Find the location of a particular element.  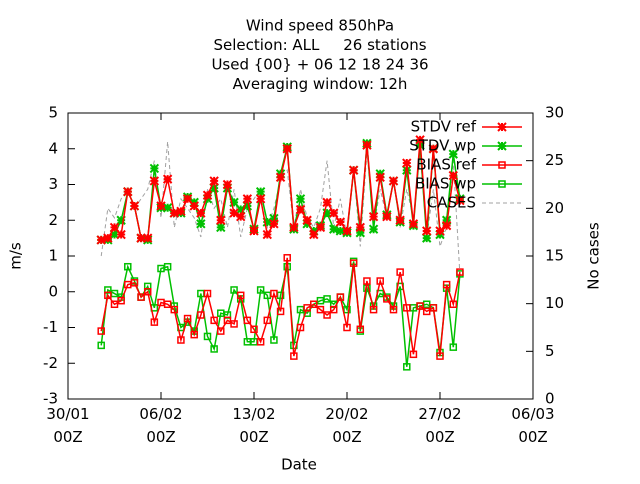

y2-tick-label: 5 is located at coordinates (550, 351).